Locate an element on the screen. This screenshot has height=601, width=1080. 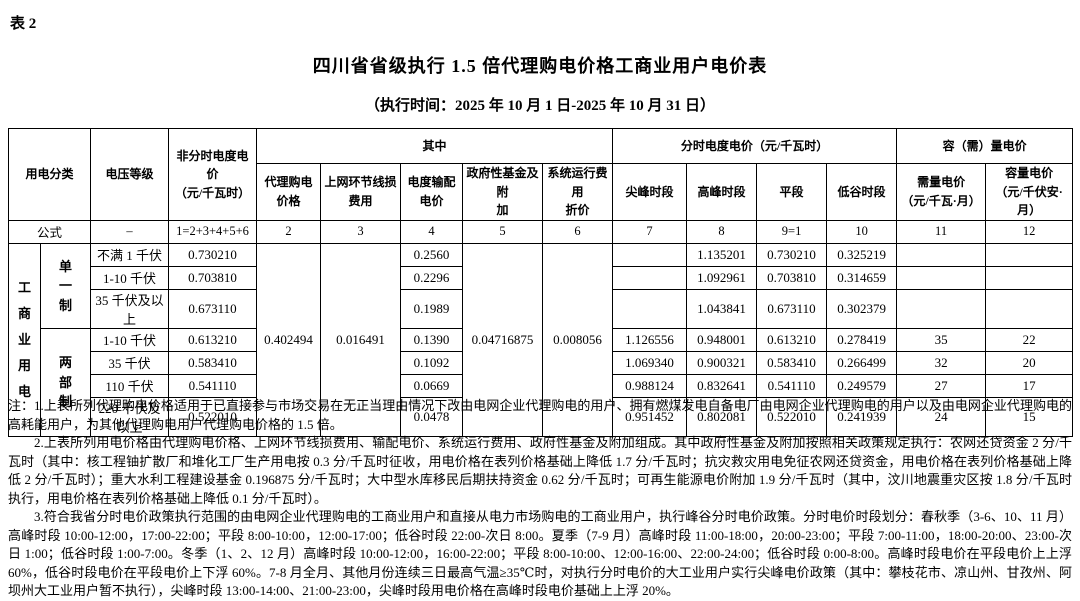
header-tou-group: 分时电度电价（元/千瓦时） is located at coordinates (755, 146).